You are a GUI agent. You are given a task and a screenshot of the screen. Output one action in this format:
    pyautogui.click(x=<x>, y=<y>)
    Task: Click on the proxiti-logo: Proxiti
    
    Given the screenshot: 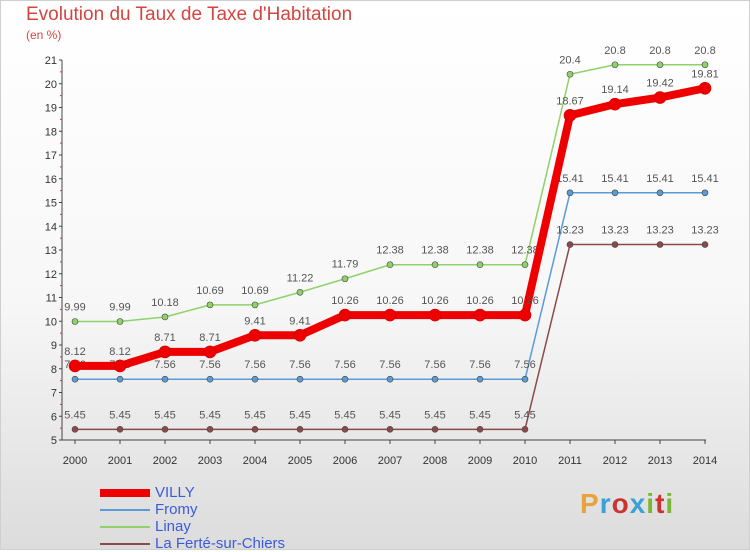 What is the action you would take?
    pyautogui.click(x=627, y=503)
    